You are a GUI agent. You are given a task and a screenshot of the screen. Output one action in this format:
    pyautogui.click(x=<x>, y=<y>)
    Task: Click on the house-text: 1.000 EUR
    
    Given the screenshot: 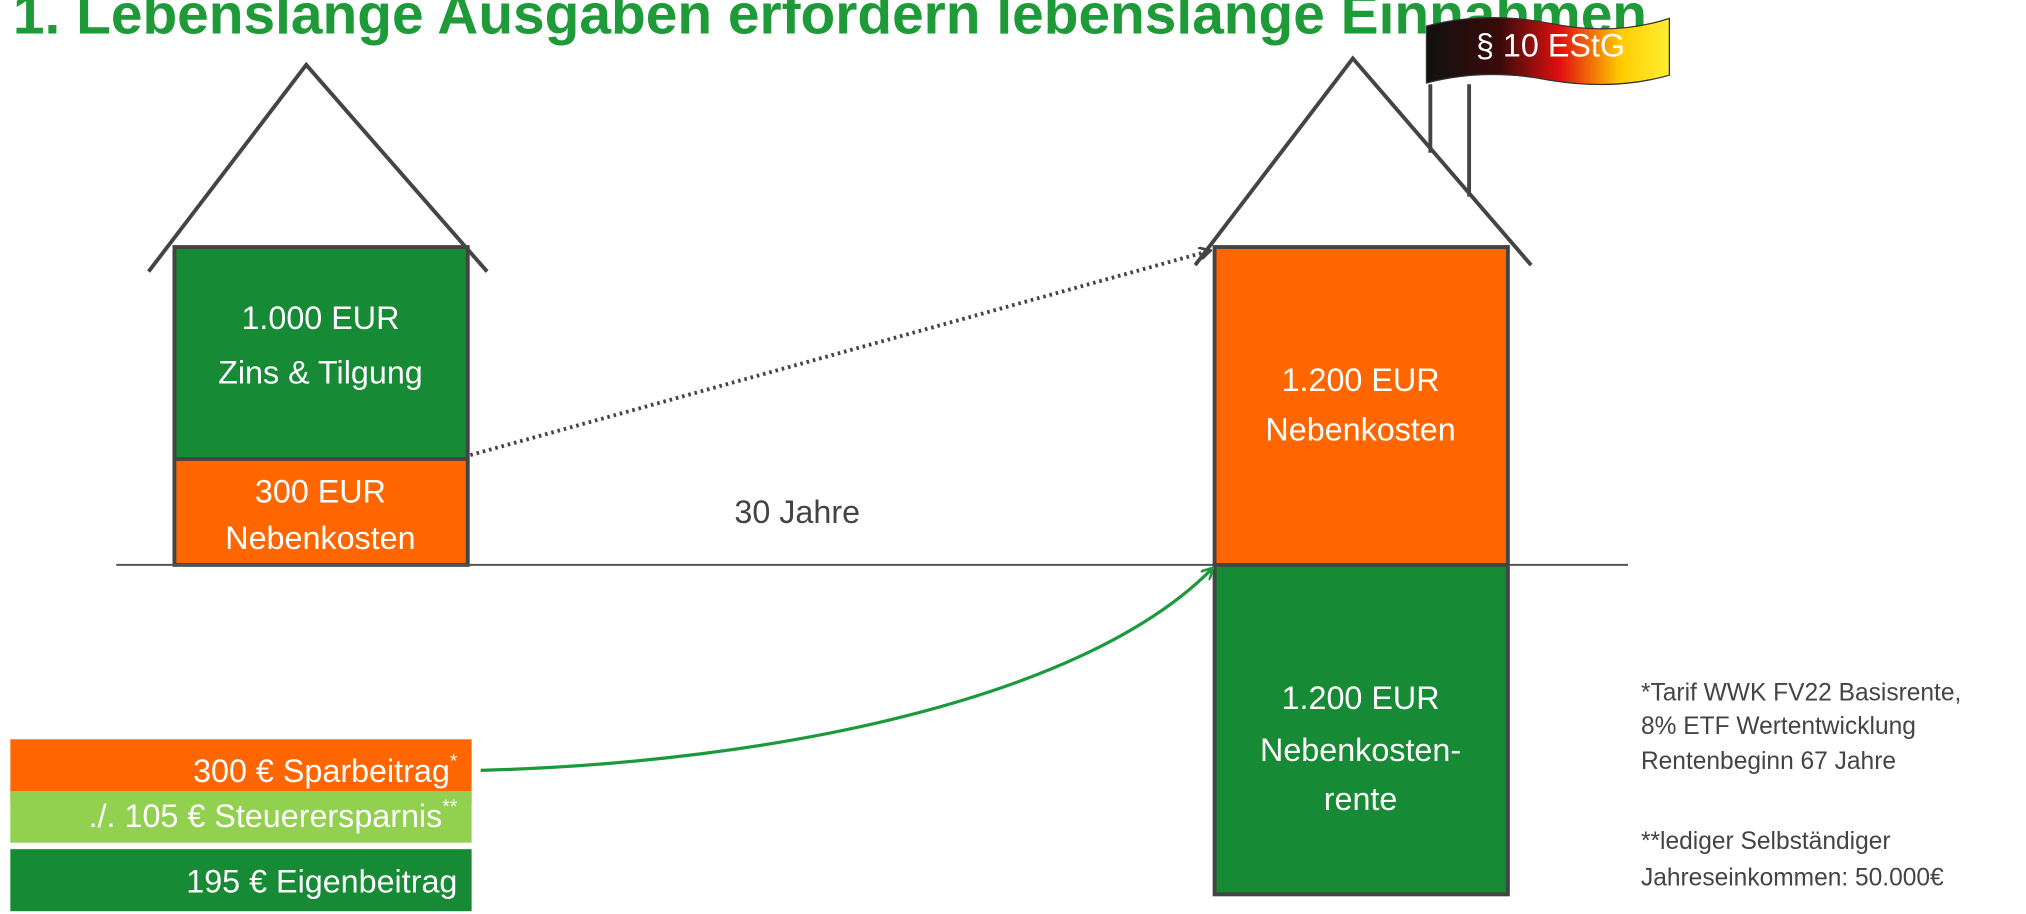 What is the action you would take?
    pyautogui.click(x=320, y=318)
    